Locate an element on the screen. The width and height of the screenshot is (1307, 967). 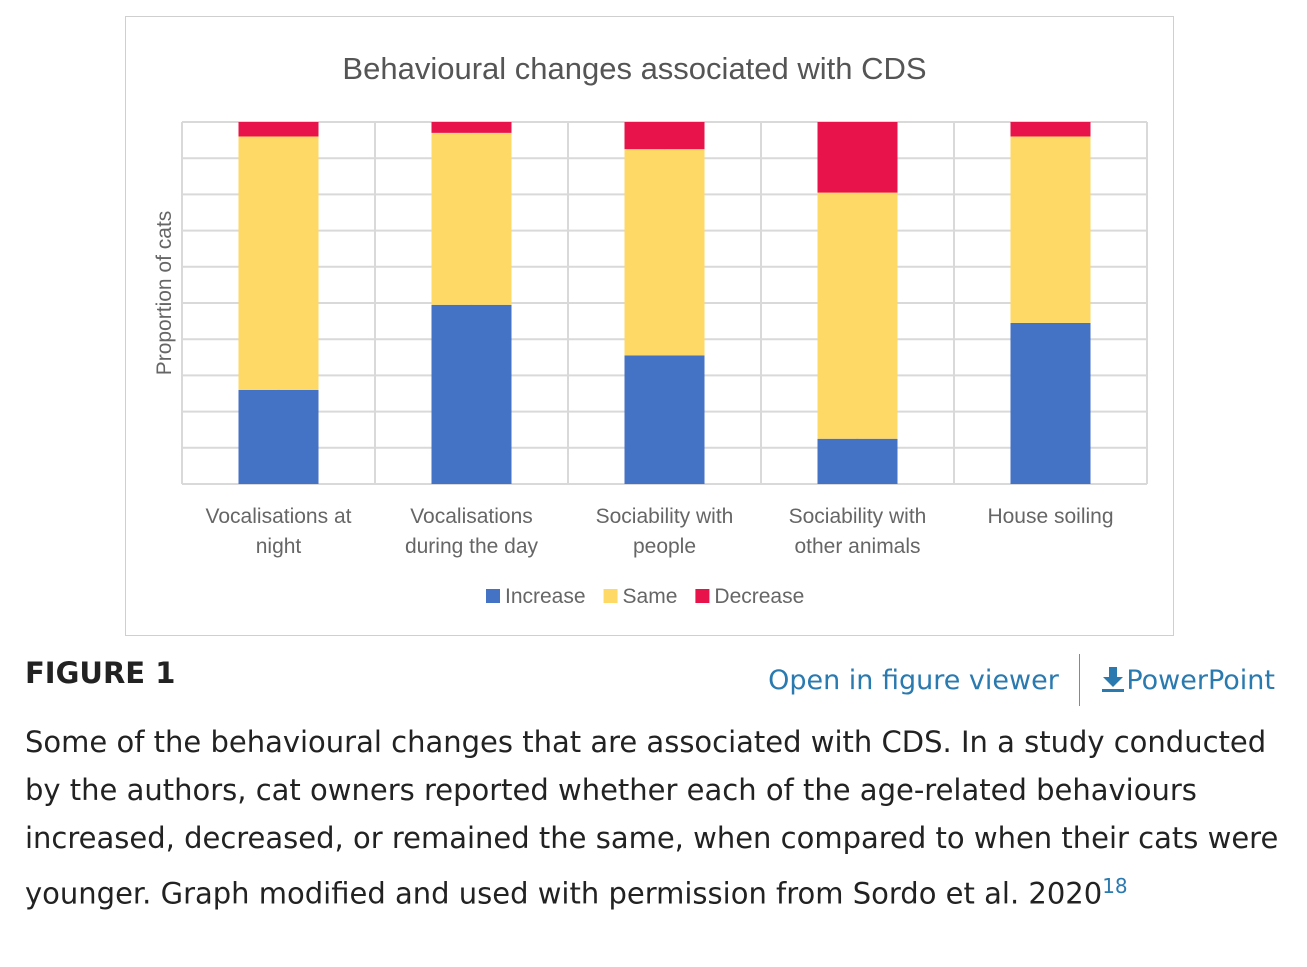
powerpoint-download-link: PowerPoint is located at coordinates (1187, 680).